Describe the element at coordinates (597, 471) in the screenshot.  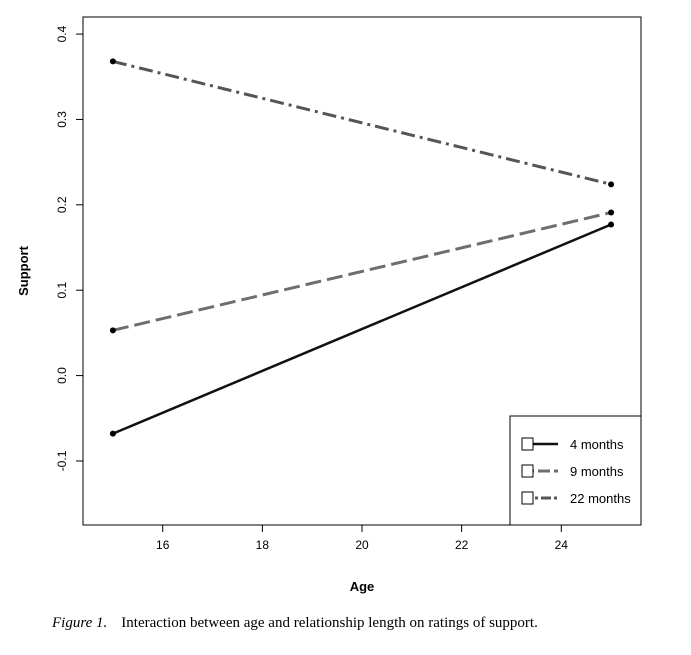
I see `legend-label: 9 months` at that location.